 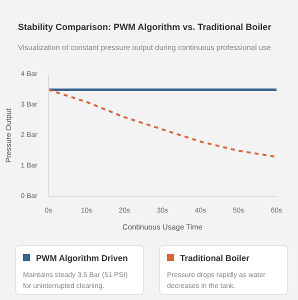 I want to click on chart-title: Stability Comparison: PWM Algorithm vs. Traditional Boiler, so click(x=145, y=27).